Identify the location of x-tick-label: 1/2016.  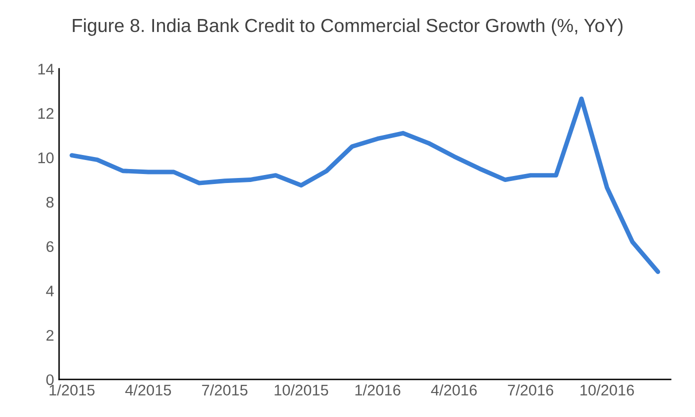
(377, 390).